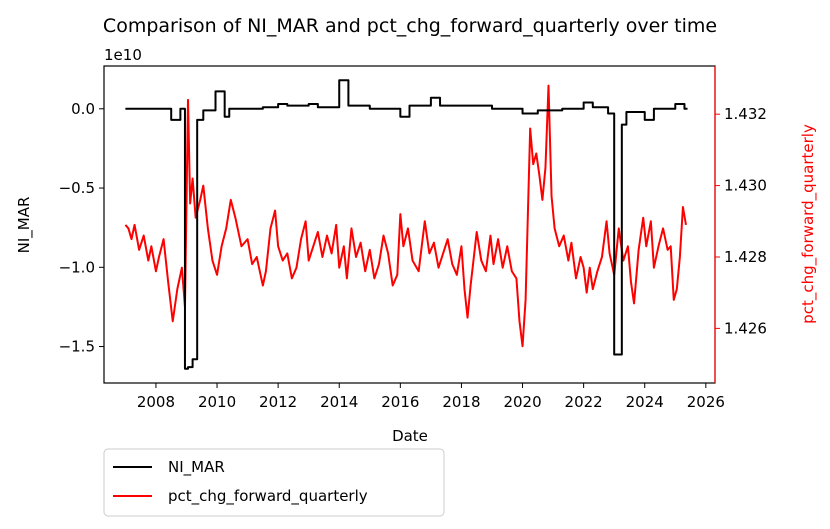  I want to click on legend-label-pct-chg: pct_chg_forward_quarterly, so click(268, 496).